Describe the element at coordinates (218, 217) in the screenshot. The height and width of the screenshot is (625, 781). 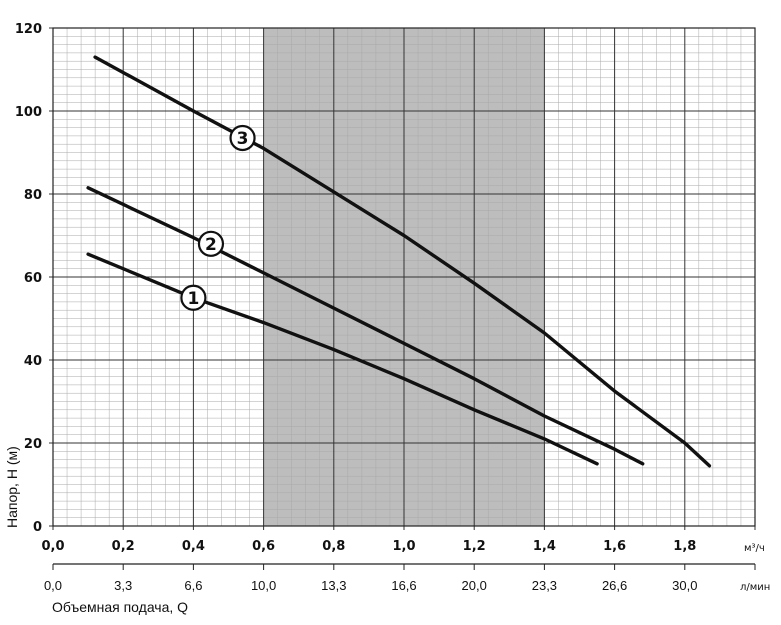
I see `curve-label-layer: 1 2 3` at that location.